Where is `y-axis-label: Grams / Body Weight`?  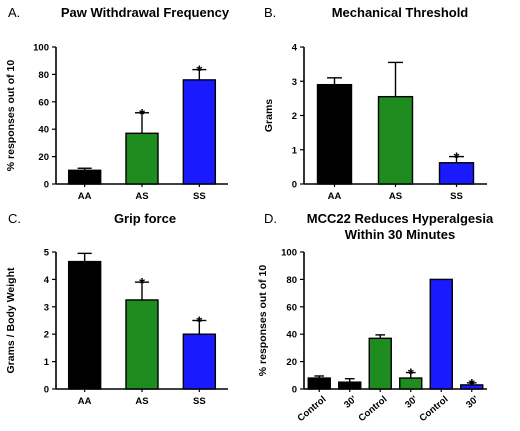
y-axis-label: Grams / Body Weight is located at coordinates (11, 320).